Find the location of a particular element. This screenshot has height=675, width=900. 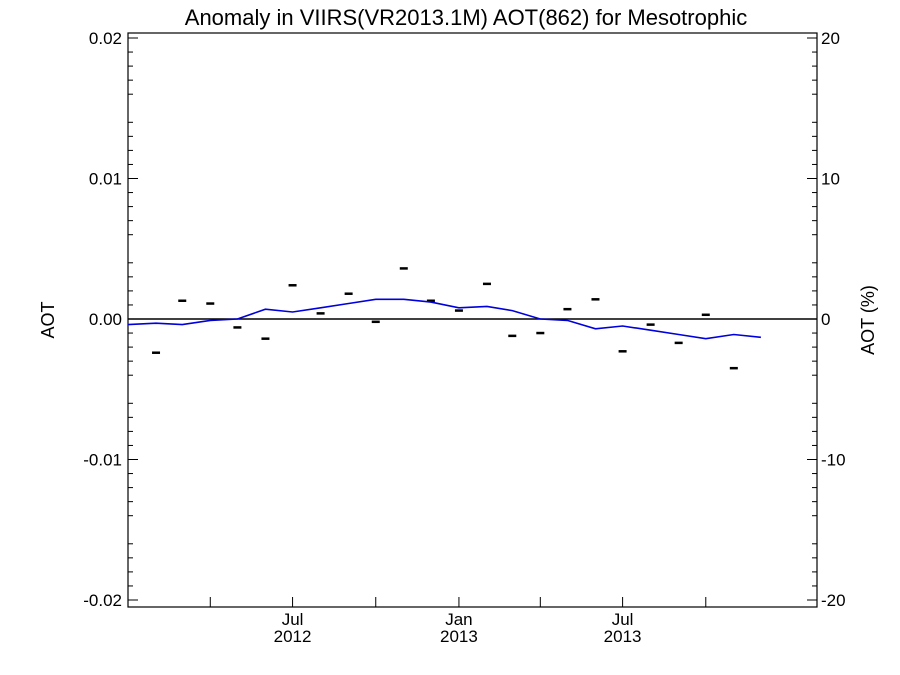

right-y-tick-label: 20 is located at coordinates (830, 38).